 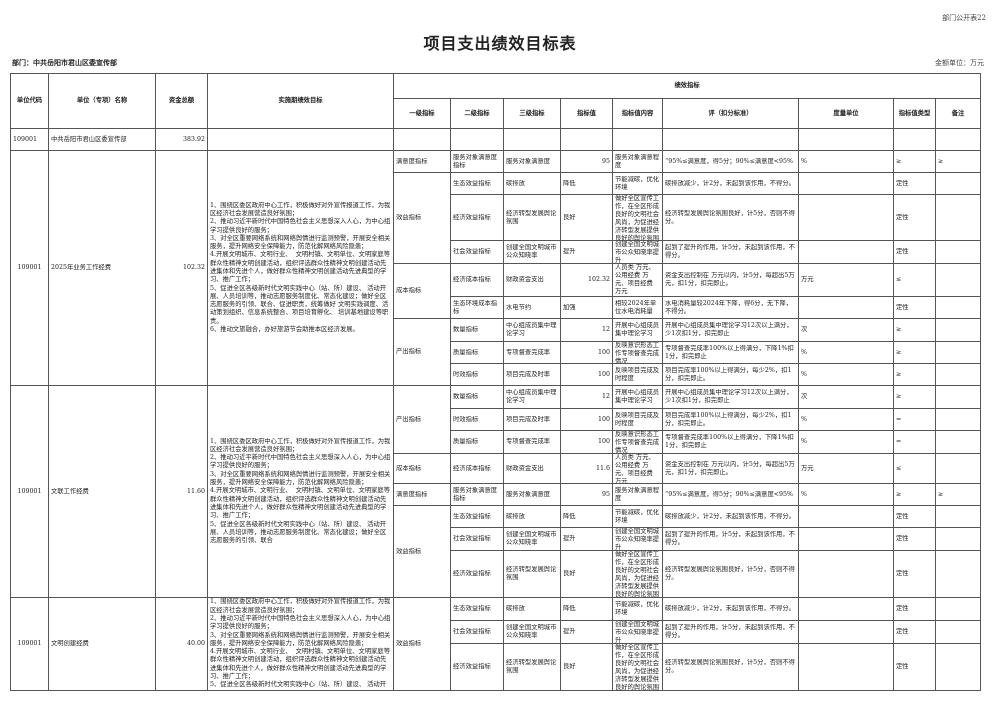 I want to click on indicator-standard: 起到了提升的作用，计5分，未起到该作用，不得分。, so click(x=730, y=632).